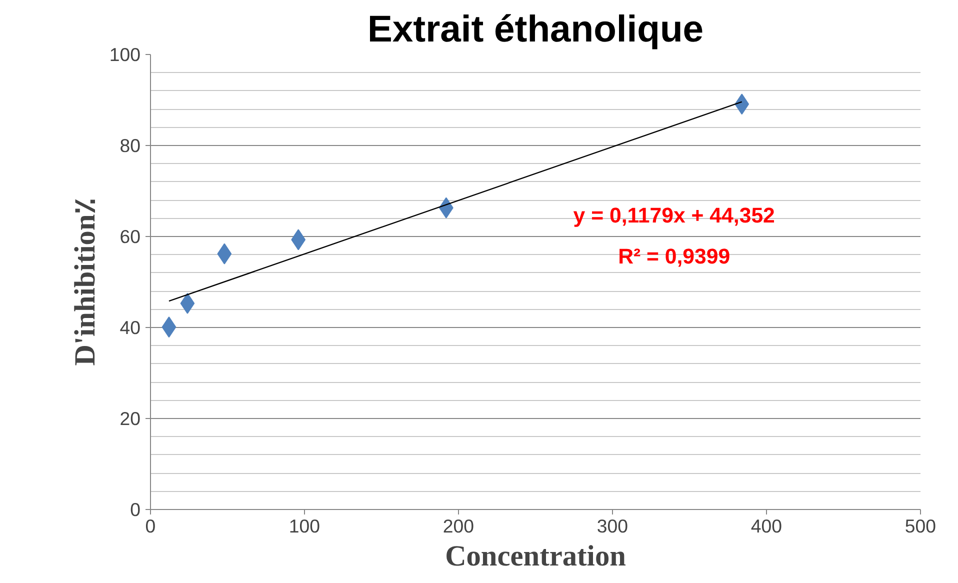 The image size is (958, 583). What do you see at coordinates (535, 556) in the screenshot?
I see `x-axis-title: Concentration` at bounding box center [535, 556].